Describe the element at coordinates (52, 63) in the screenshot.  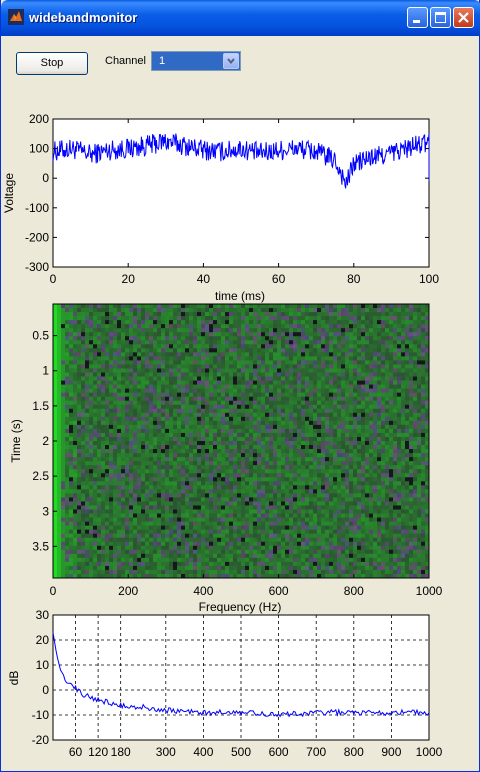
I see `stop-button: Stop` at that location.